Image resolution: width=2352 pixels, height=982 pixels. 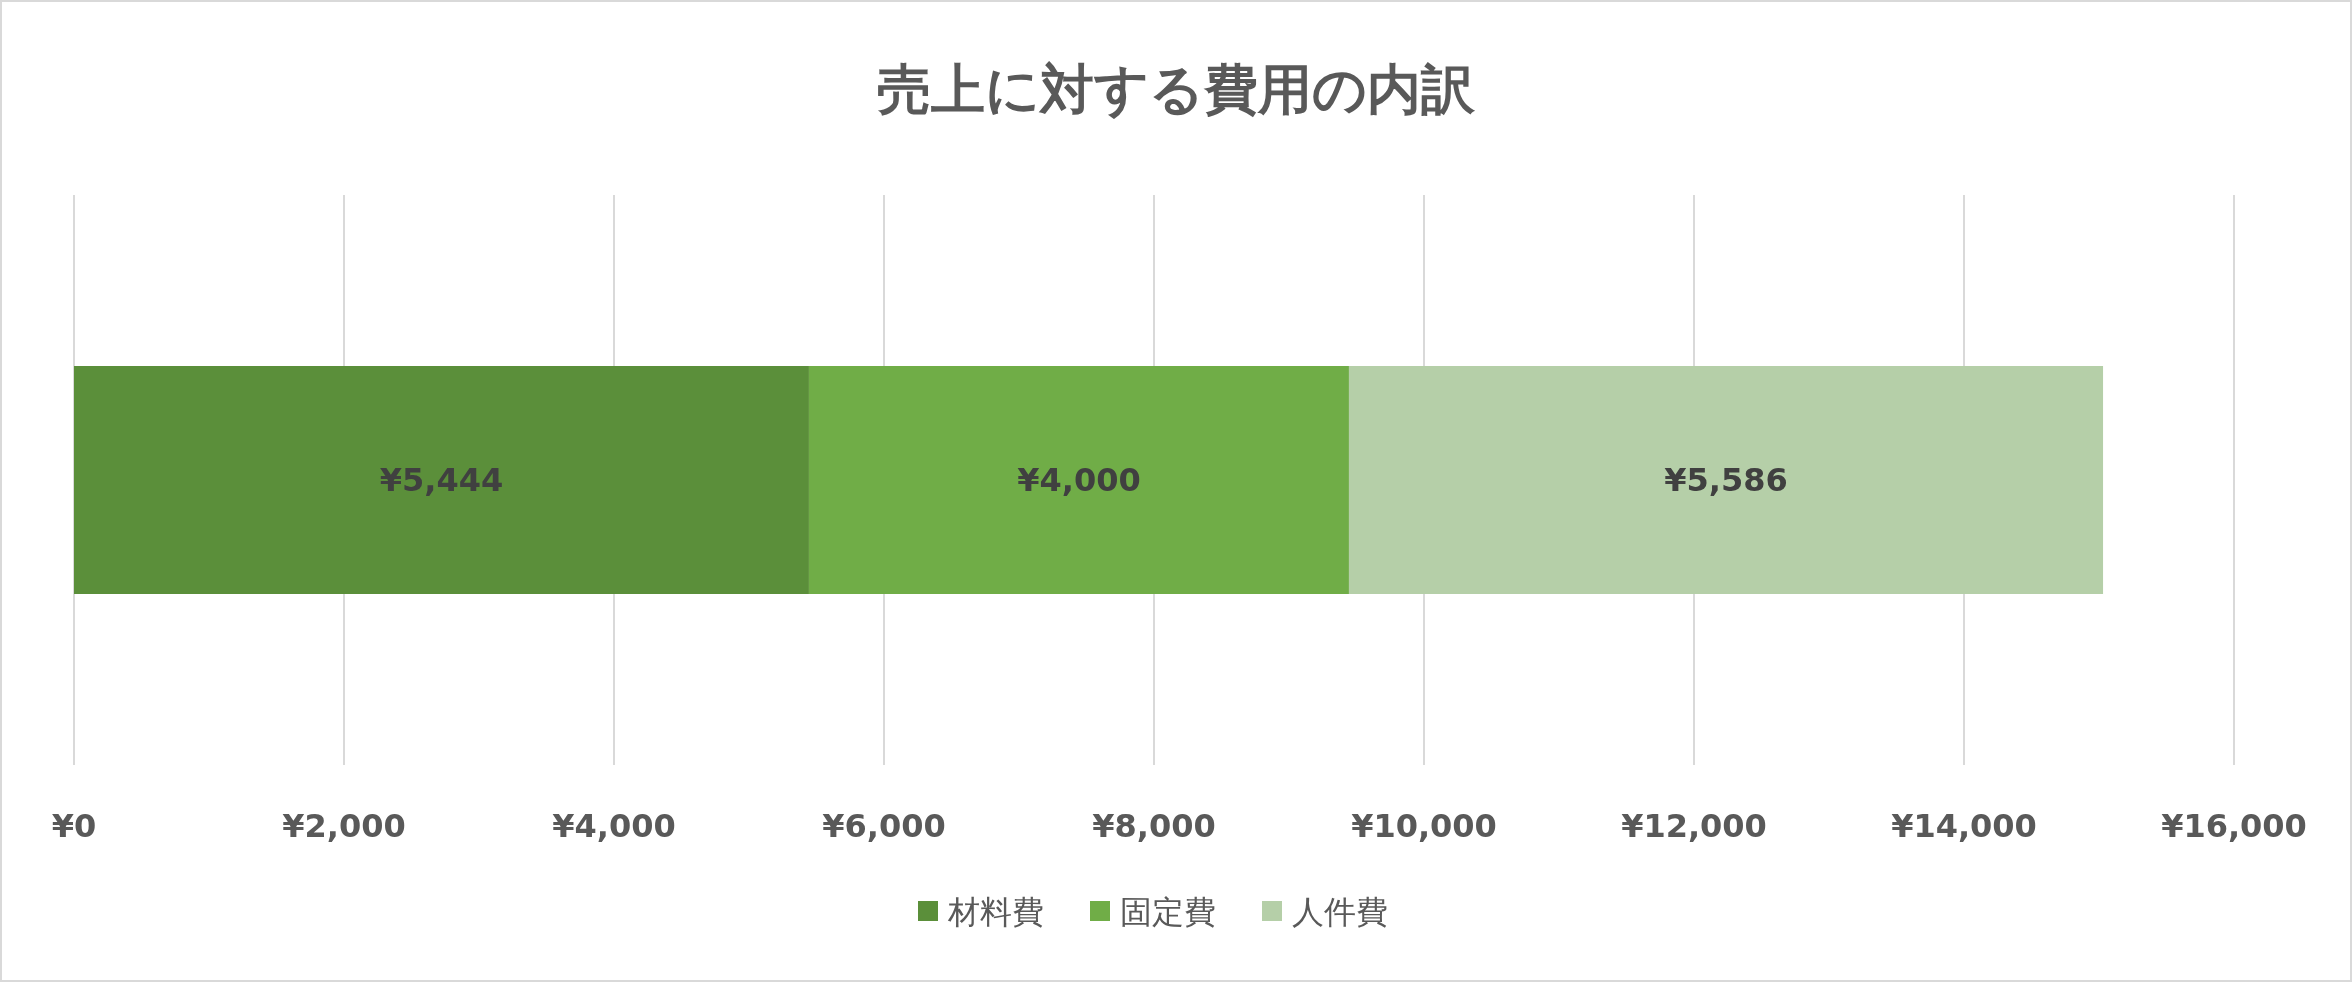 What do you see at coordinates (2234, 826) in the screenshot?
I see `x-tick-label: ¥16,000` at bounding box center [2234, 826].